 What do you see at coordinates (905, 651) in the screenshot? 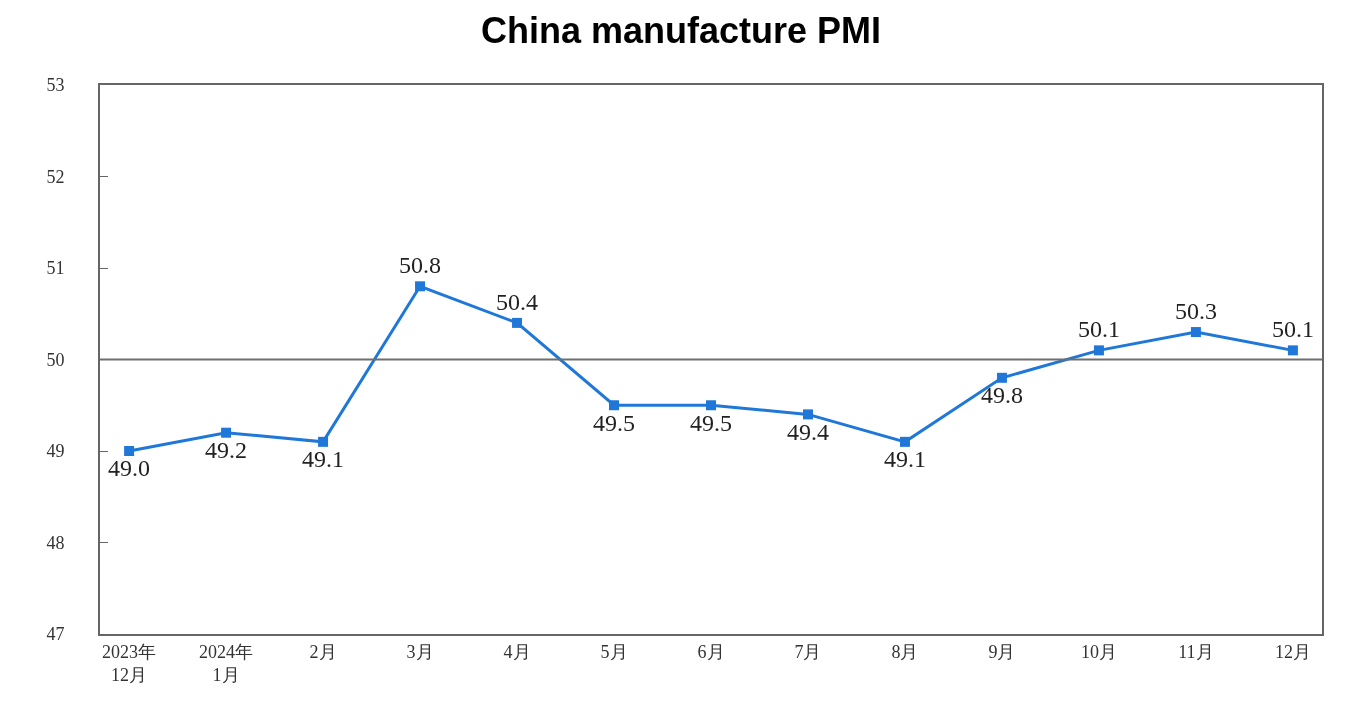
I see `x-tick-label: 8月` at bounding box center [905, 651].